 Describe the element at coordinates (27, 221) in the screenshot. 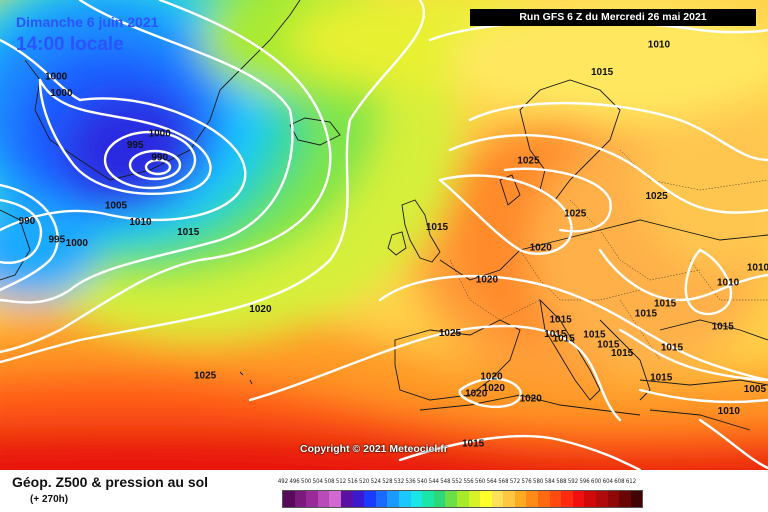

I see `isobar-label: 990` at that location.